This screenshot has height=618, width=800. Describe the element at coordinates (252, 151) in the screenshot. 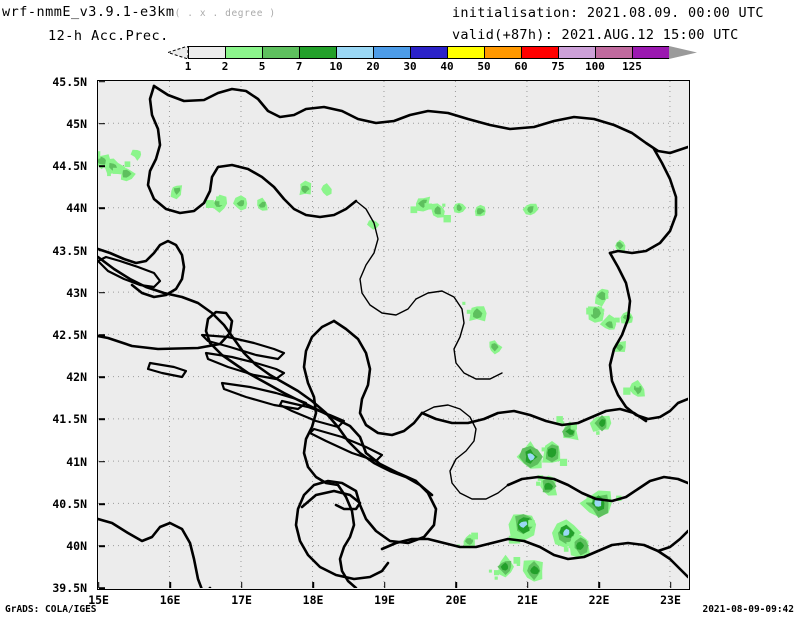

I see `border-croatia-bosnia` at that location.